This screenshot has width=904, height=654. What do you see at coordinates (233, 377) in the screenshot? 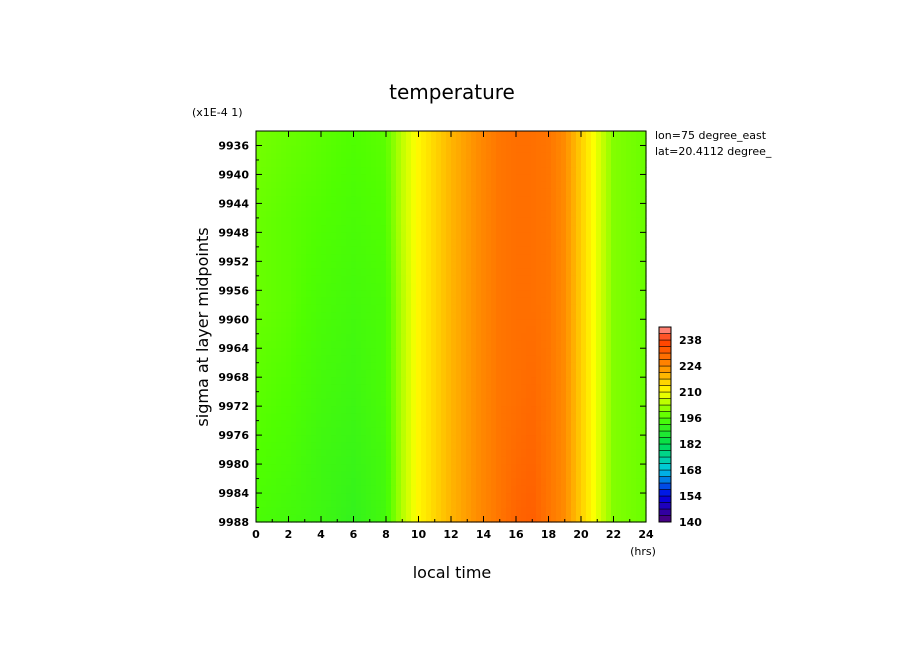
I see `y-tick-label: 9968` at bounding box center [233, 377].